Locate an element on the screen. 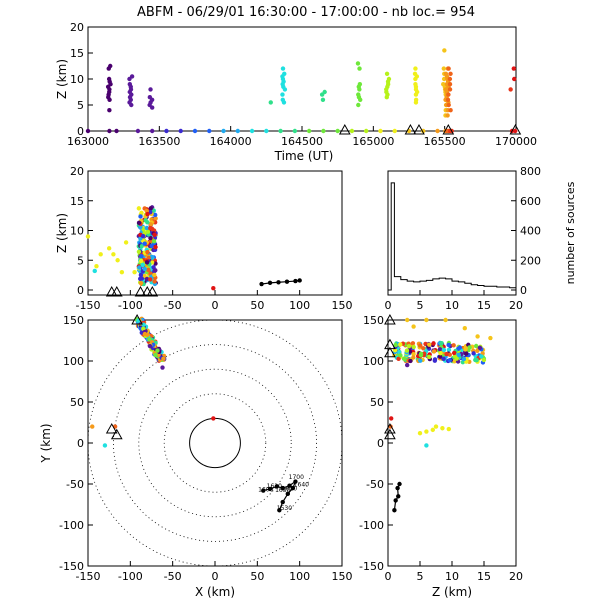 Image resolution: width=600 pixels, height=600 pixels. x-tick-label: 0 is located at coordinates (215, 576).